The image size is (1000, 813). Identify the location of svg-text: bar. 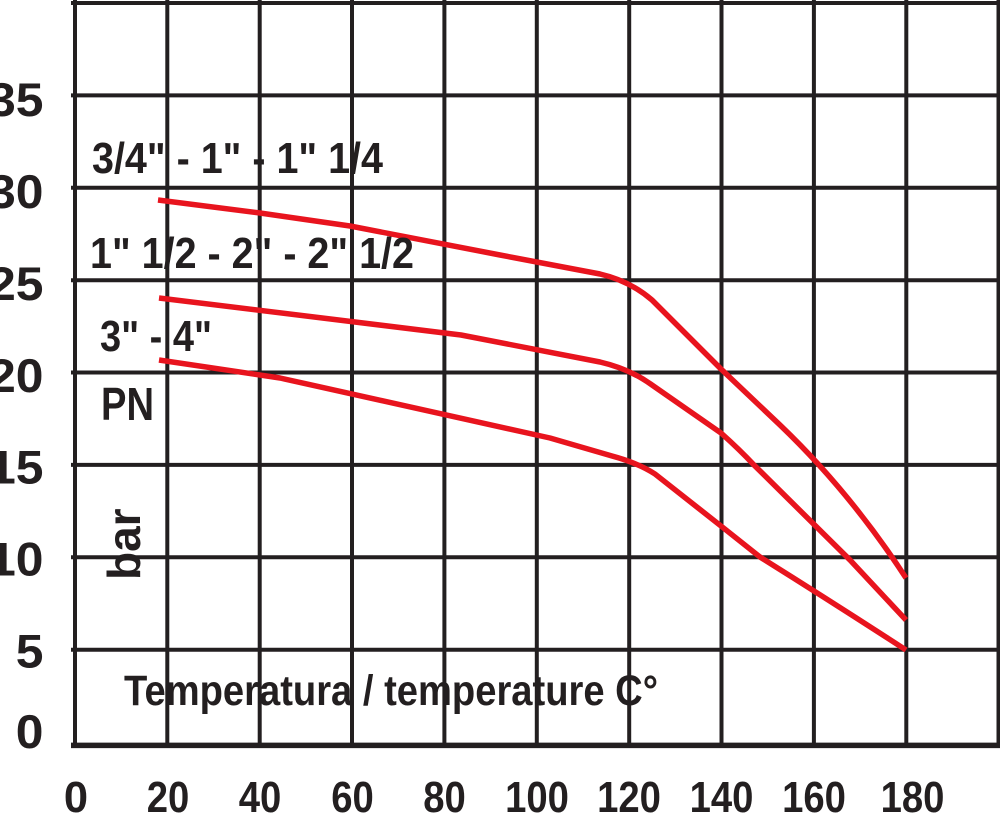
(124, 544).